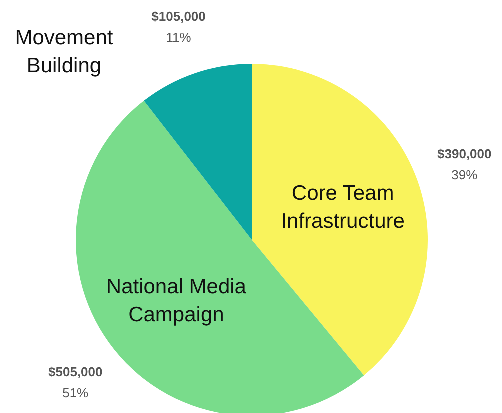  I want to click on data-label: $390,000 39%, so click(465, 164).